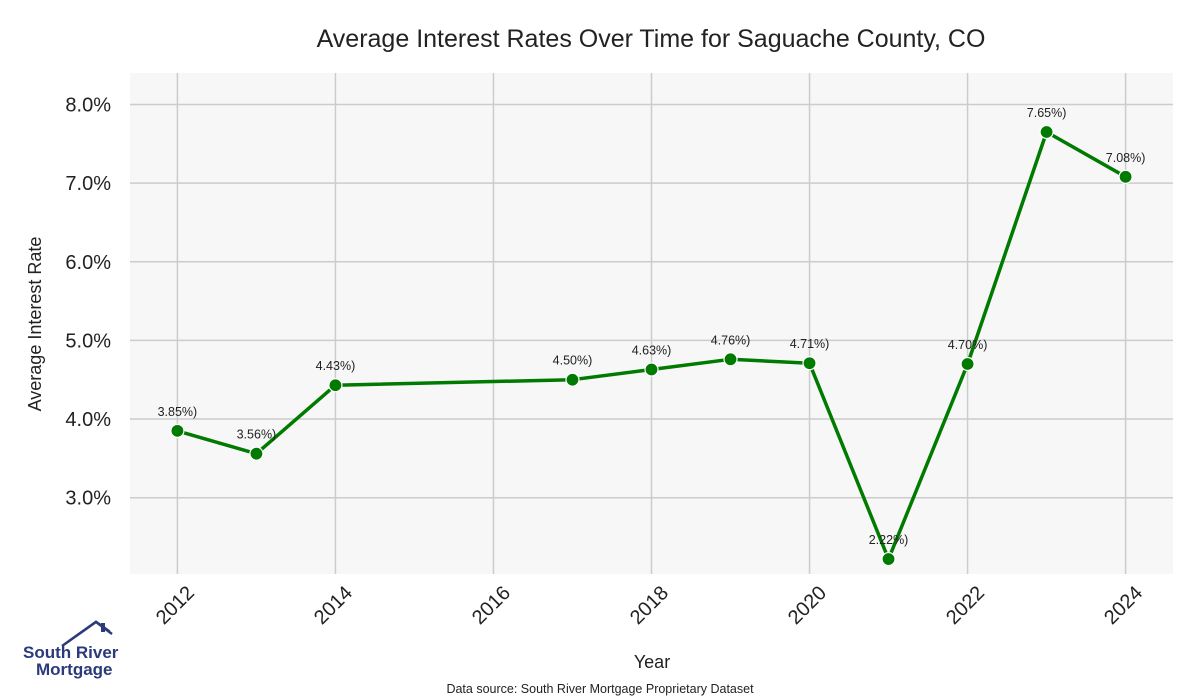  I want to click on house-roof-icon, so click(87, 634).